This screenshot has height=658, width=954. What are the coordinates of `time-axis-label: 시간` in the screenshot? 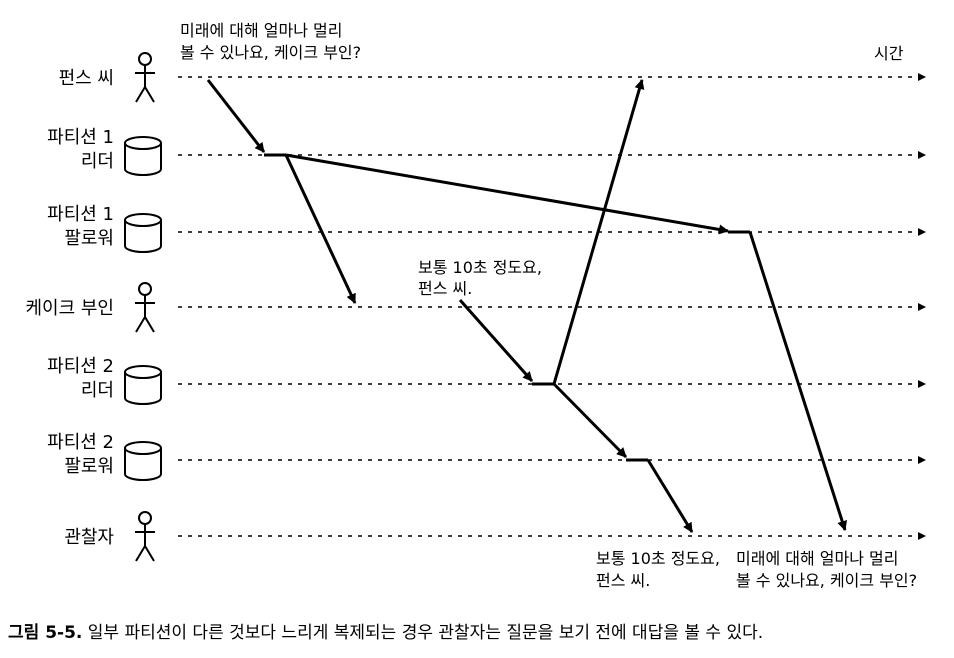 It's located at (889, 53).